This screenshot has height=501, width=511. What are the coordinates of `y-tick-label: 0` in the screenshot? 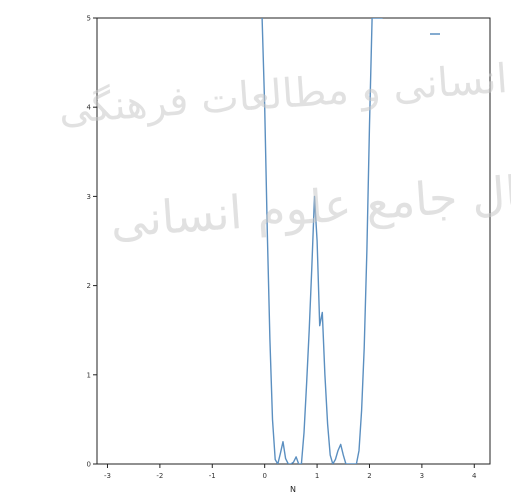 It's located at (89, 465).